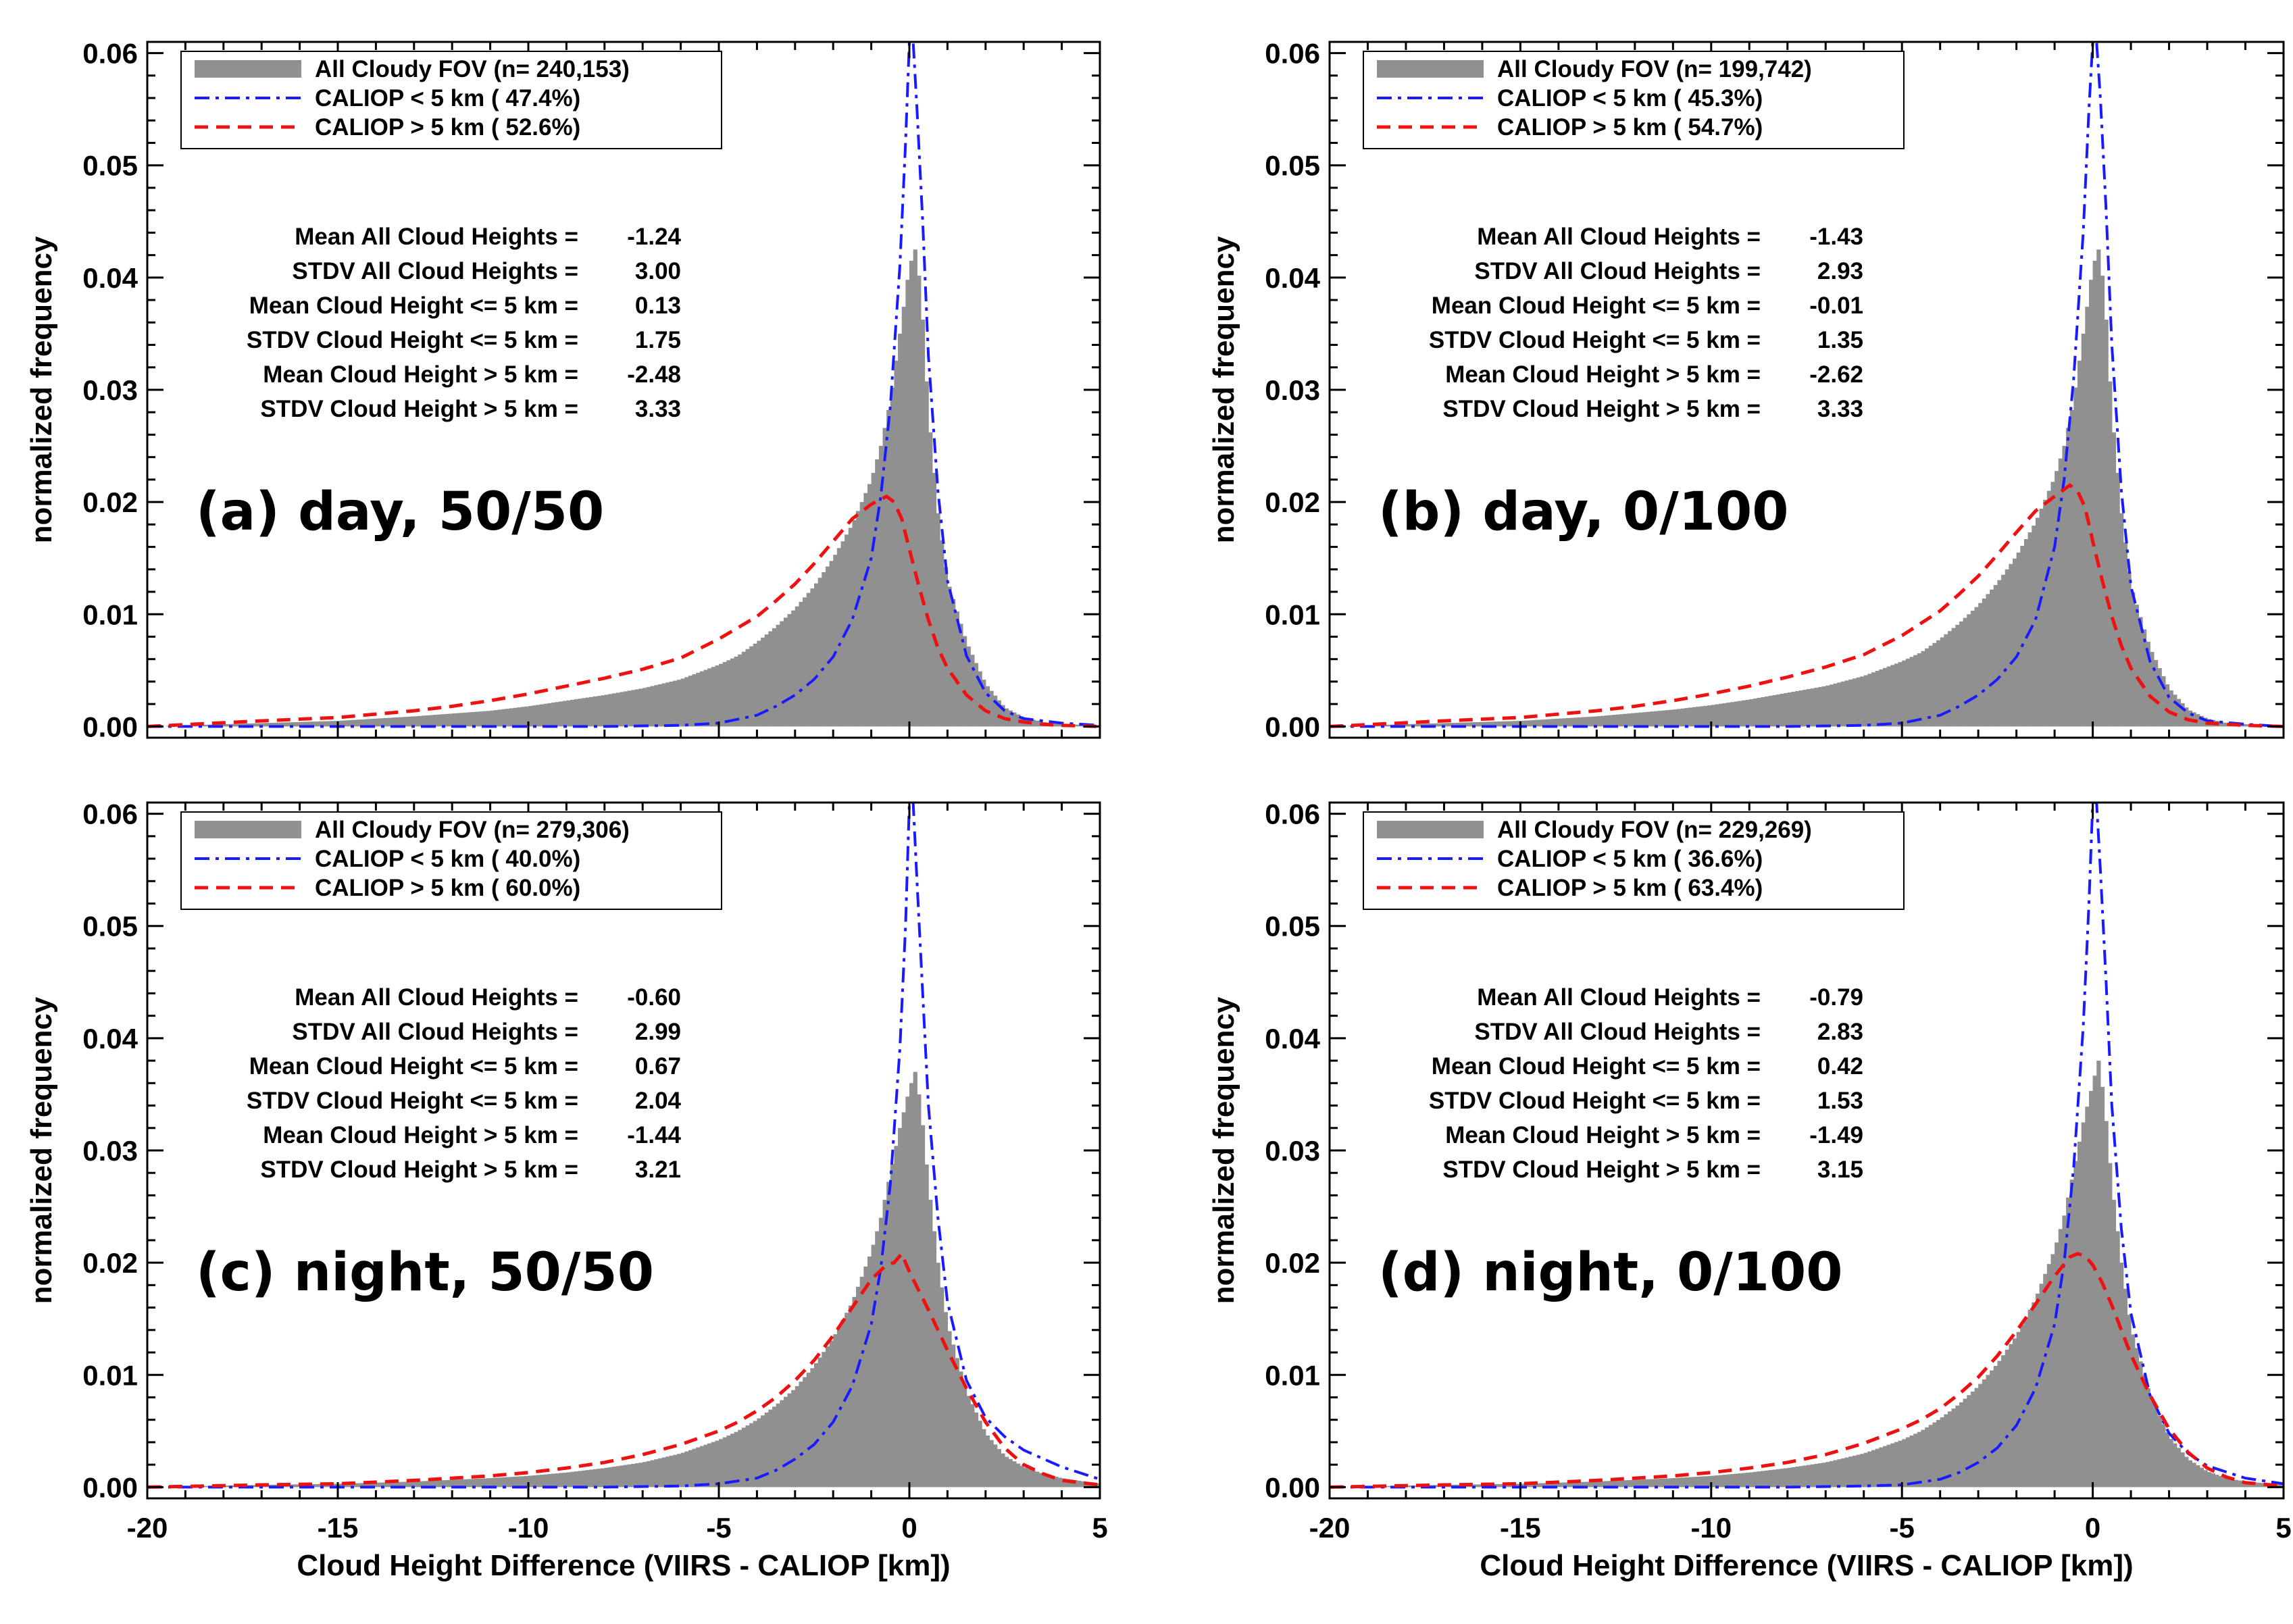 The width and height of the screenshot is (2293, 1624). Describe the element at coordinates (110, 390) in the screenshot. I see `y-tick-label: 0.03` at that location.